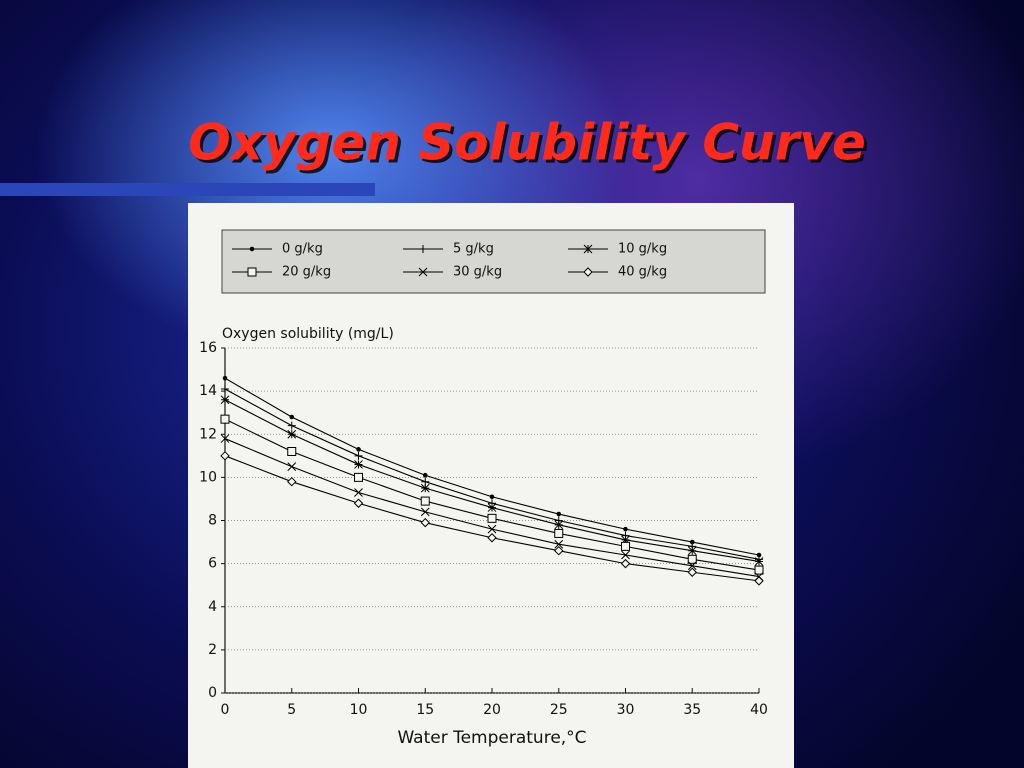 The image size is (1024, 768). Describe the element at coordinates (530, 146) in the screenshot. I see `title-shadow: Oxygen Solubility Curve` at that location.